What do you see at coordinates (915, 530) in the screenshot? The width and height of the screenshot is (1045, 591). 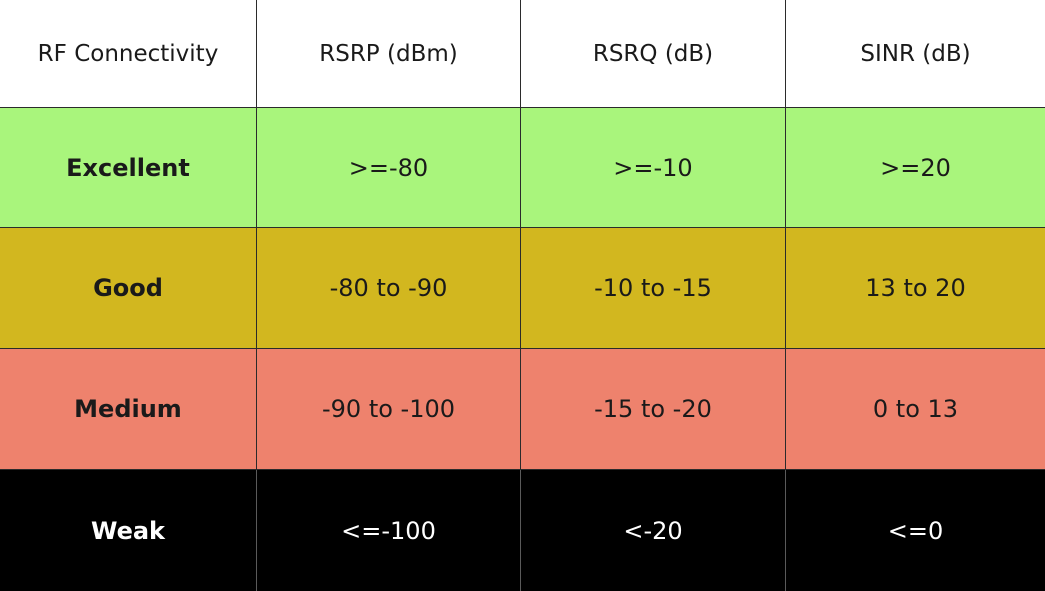 I see `cell-weak-sinr: <=0` at bounding box center [915, 530].